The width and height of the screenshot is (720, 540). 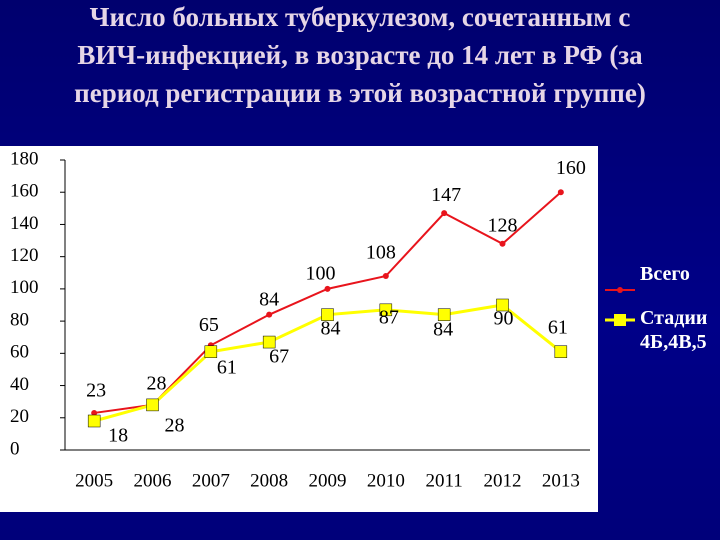 I want to click on y-tick-label: 40, so click(x=19, y=384).